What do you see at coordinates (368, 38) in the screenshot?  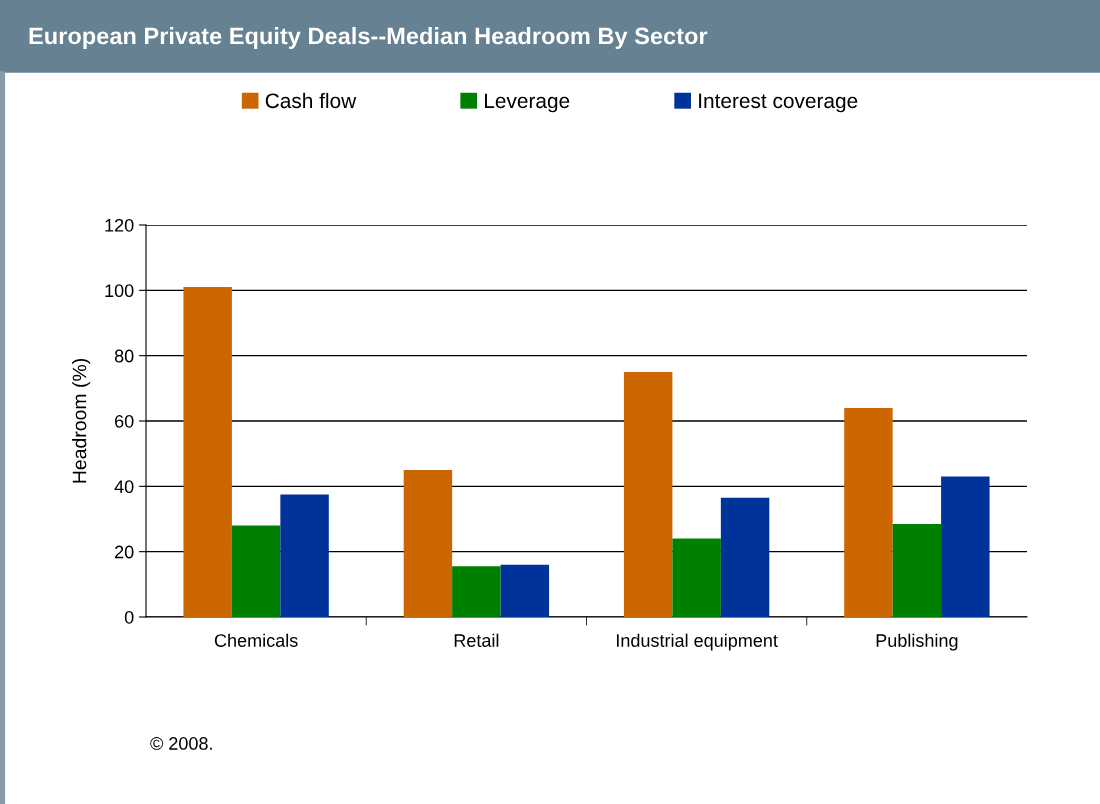 I see `chart-title: European Private Equity Deals--Median Headroom By Sector` at bounding box center [368, 38].